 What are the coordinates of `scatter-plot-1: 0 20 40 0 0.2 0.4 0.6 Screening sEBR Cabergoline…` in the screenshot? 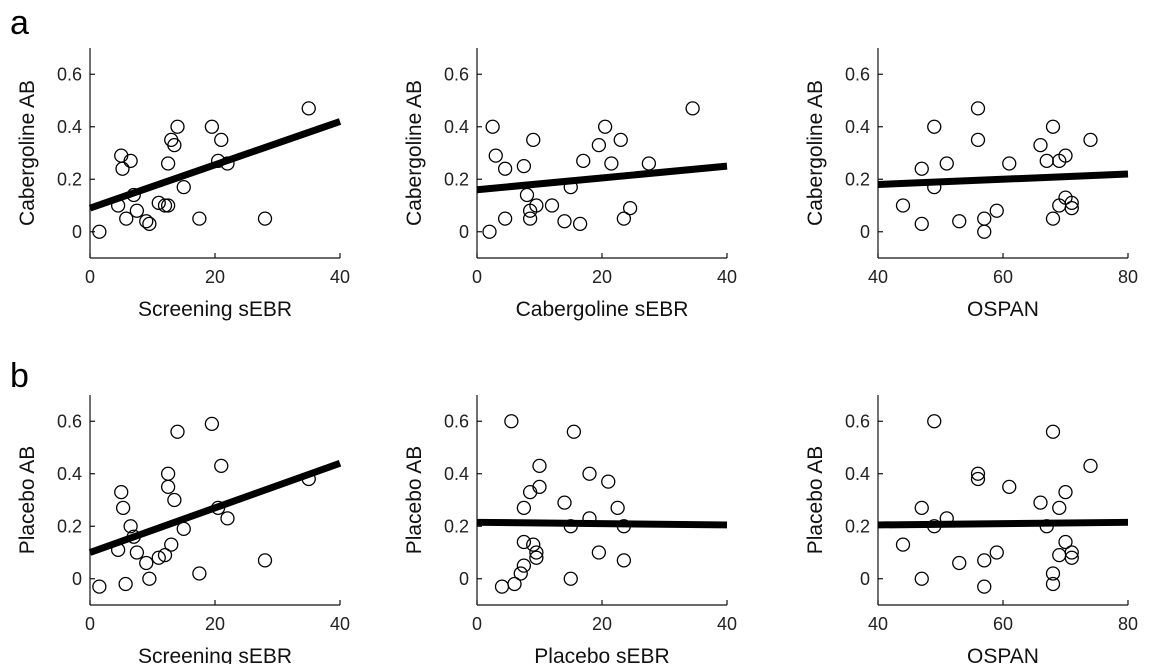 It's located at (183, 184).